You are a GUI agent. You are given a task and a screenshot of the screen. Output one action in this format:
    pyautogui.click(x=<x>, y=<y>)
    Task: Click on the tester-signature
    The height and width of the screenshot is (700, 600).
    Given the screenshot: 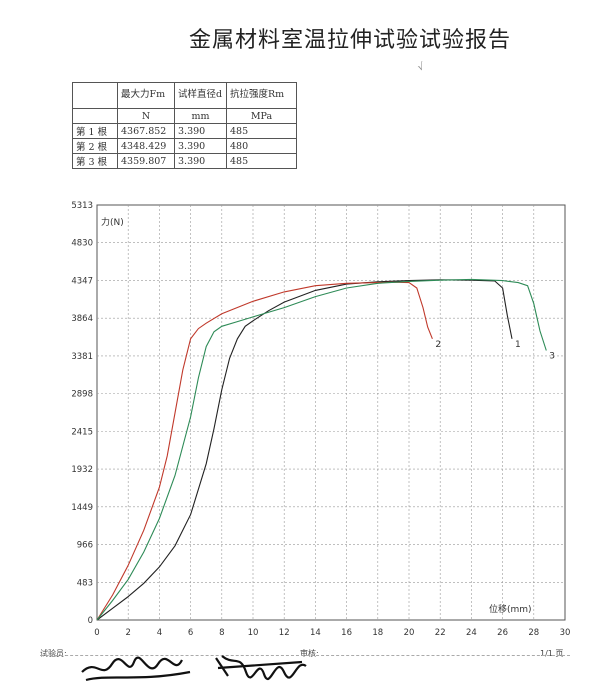 What is the action you would take?
    pyautogui.click(x=136, y=669)
    